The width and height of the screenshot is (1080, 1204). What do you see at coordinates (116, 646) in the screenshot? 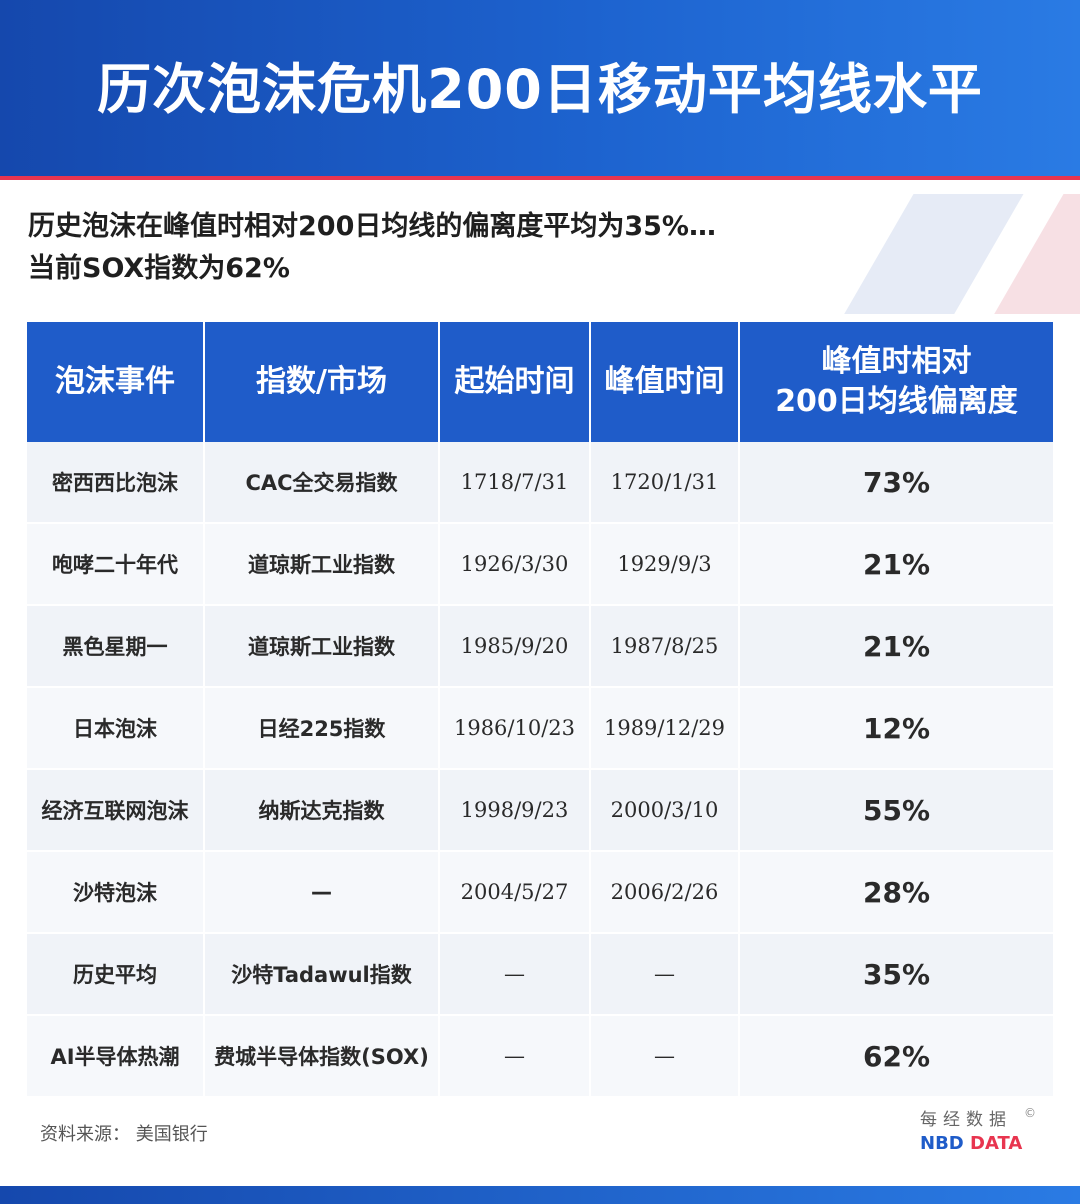
I see `cell-event: 黑色星期一` at bounding box center [116, 646].